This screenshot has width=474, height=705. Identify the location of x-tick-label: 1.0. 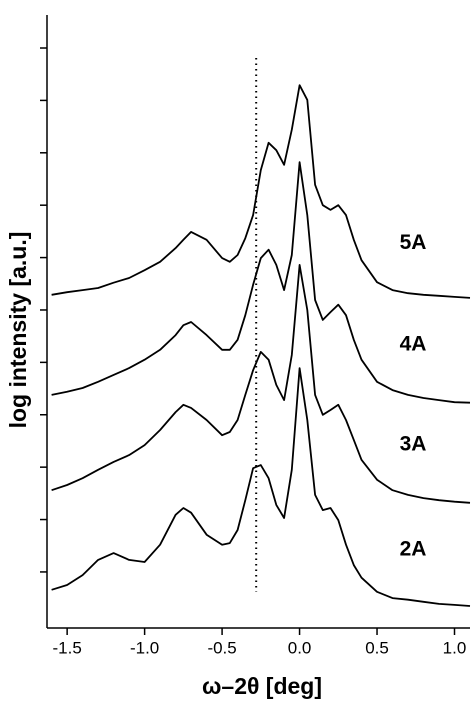
(455, 647).